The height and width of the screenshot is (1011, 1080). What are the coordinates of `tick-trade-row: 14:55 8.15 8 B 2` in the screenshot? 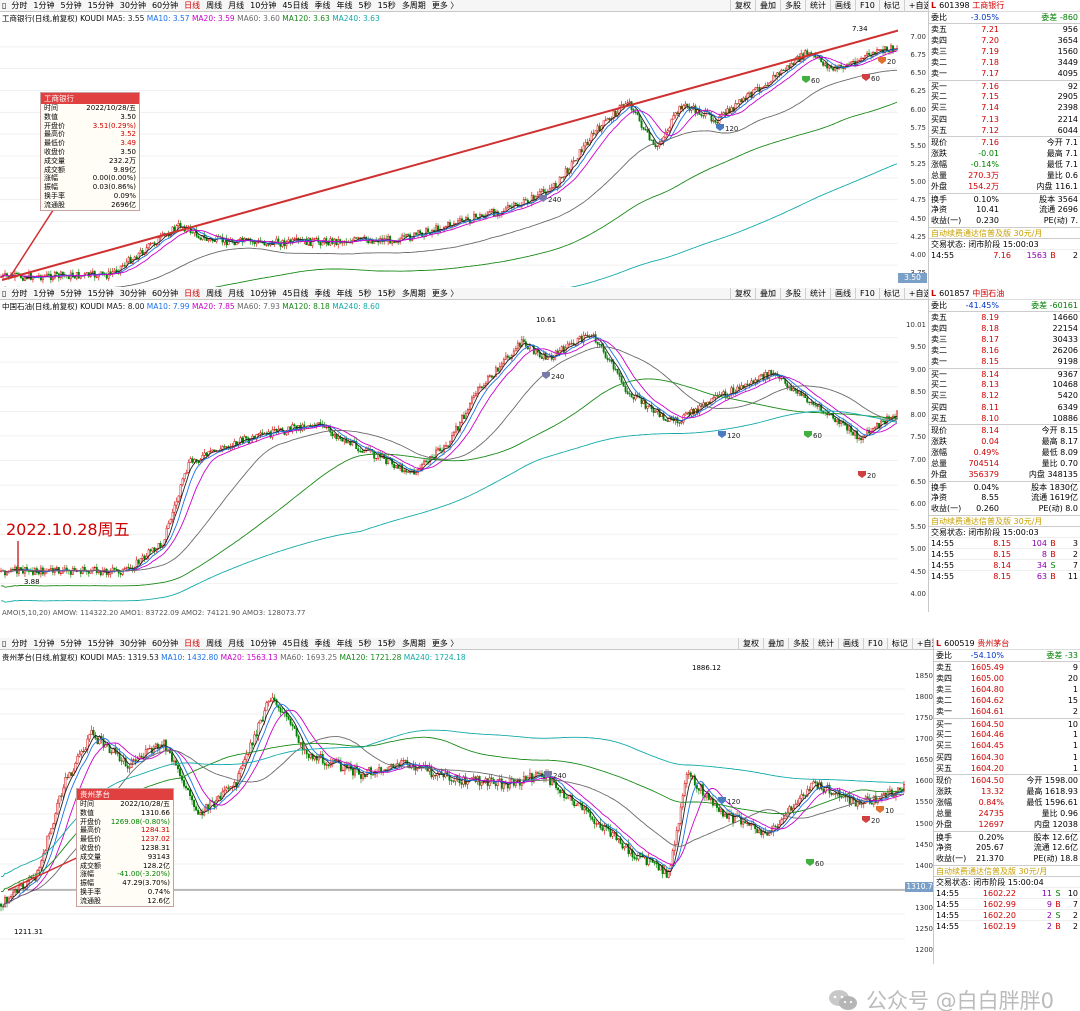 It's located at (1004, 553).